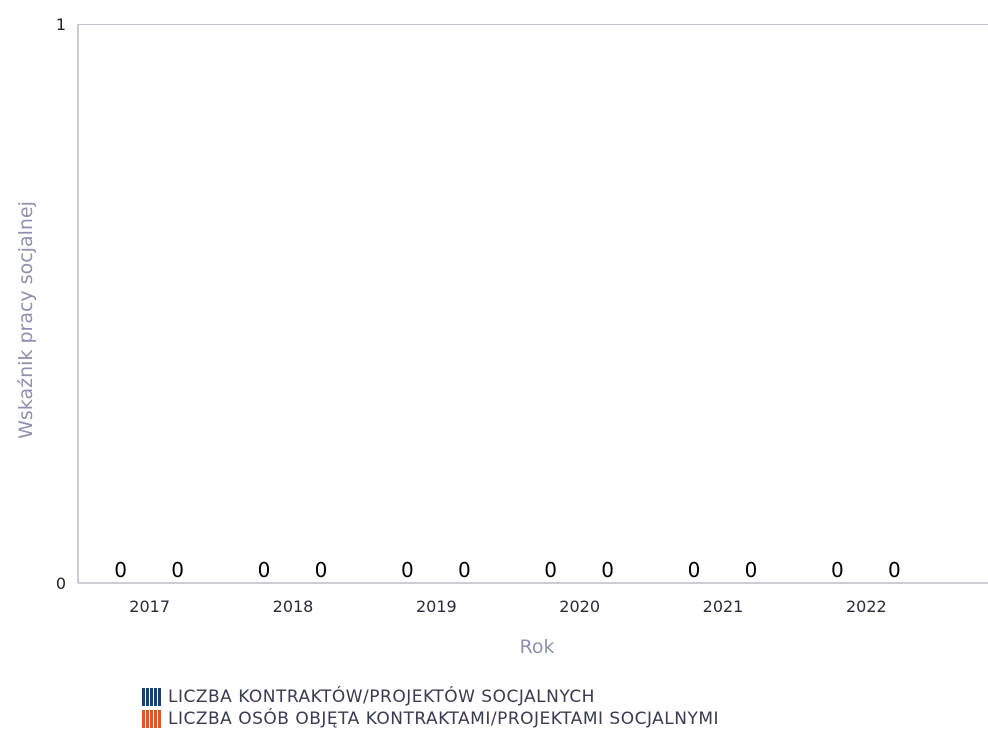 This screenshot has width=988, height=732. Describe the element at coordinates (436, 606) in the screenshot. I see `x-tick-label: 2019` at that location.